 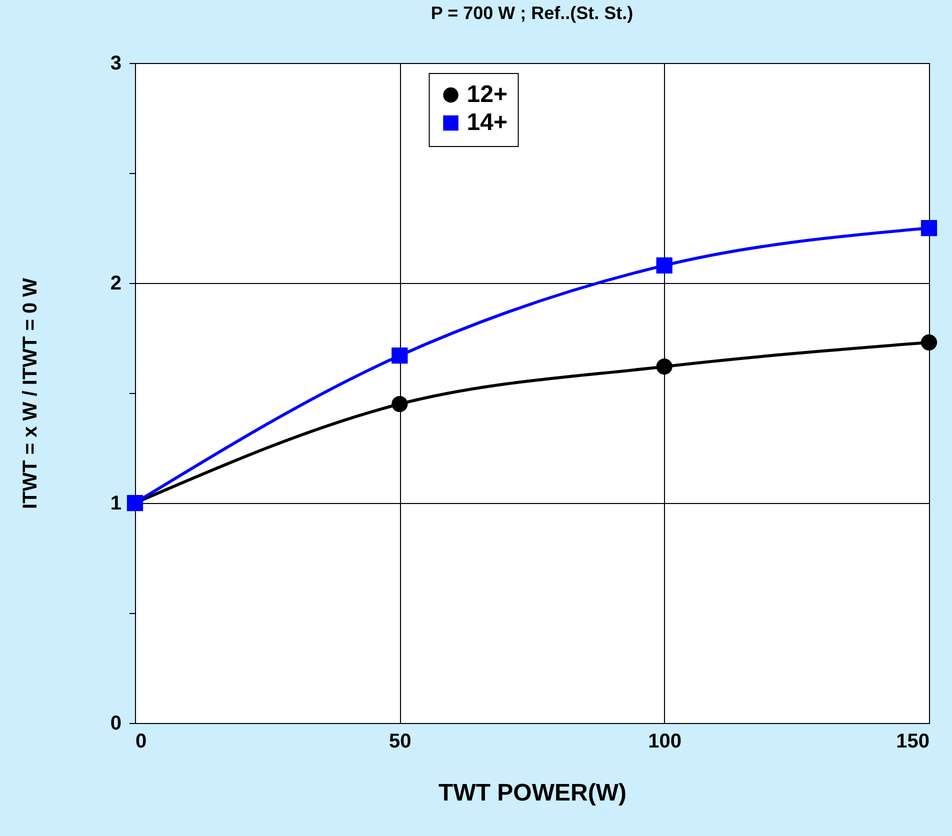 What do you see at coordinates (913, 741) in the screenshot?
I see `x-tick-label: 150` at bounding box center [913, 741].